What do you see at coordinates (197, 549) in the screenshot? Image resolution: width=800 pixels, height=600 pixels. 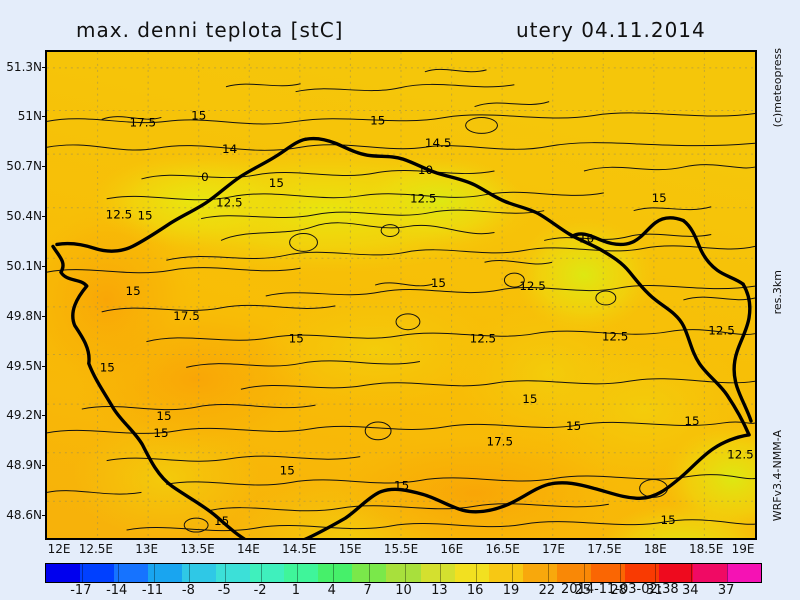 I see `longitude-tick-label: 13.5E` at bounding box center [197, 549].